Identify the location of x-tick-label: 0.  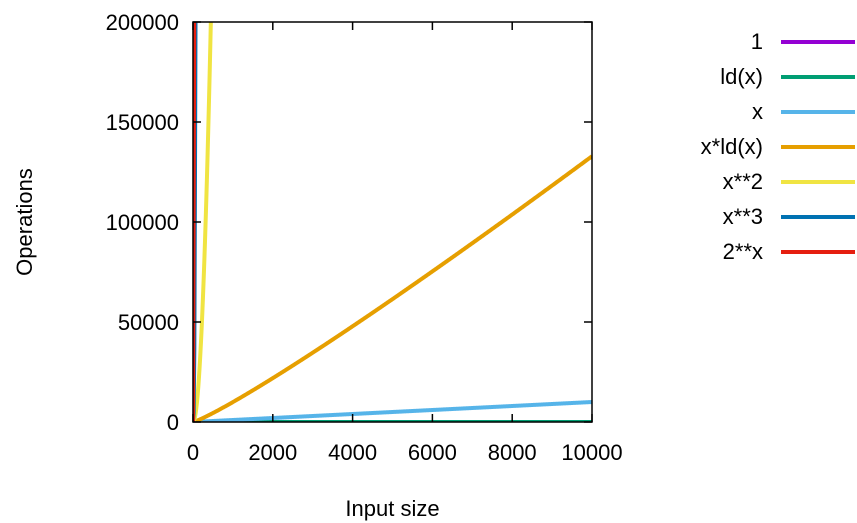
(193, 452).